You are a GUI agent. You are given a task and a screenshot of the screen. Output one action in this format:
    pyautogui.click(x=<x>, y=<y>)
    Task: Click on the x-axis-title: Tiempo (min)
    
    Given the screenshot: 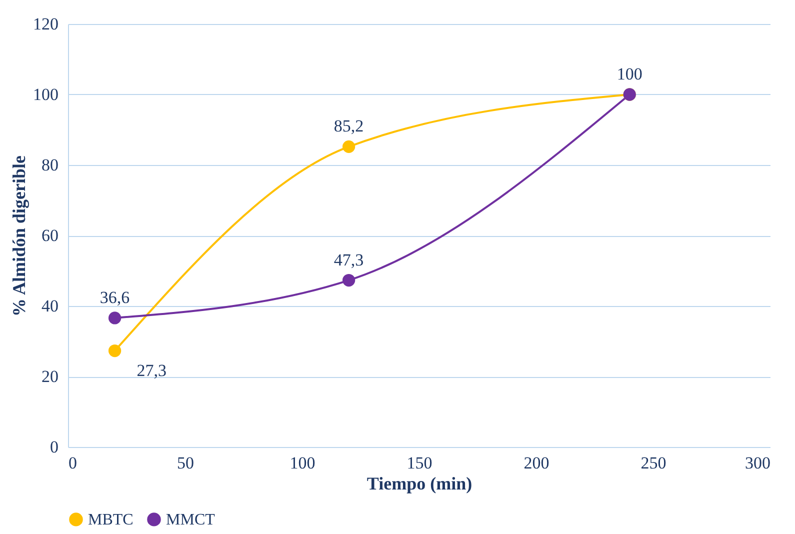 What is the action you would take?
    pyautogui.click(x=419, y=484)
    